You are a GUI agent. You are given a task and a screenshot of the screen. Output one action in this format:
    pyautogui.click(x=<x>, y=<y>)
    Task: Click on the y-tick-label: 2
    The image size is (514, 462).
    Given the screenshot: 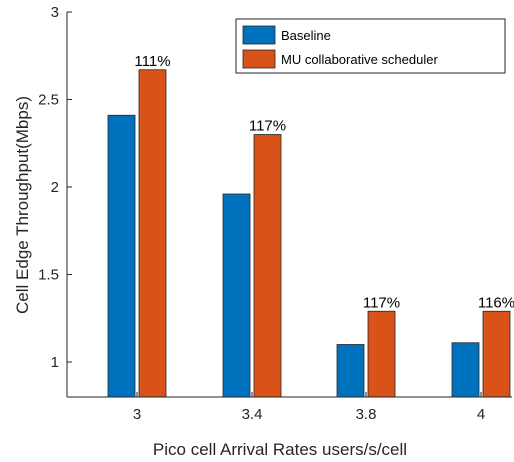 What is the action you would take?
    pyautogui.click(x=55, y=187)
    